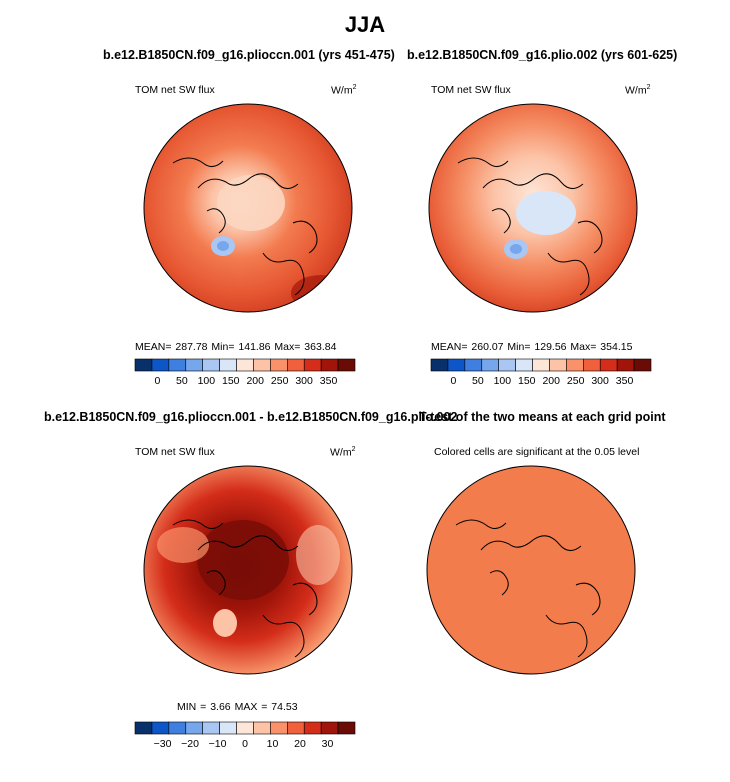  I want to click on panel-1-arctic-high, so click(251, 203).